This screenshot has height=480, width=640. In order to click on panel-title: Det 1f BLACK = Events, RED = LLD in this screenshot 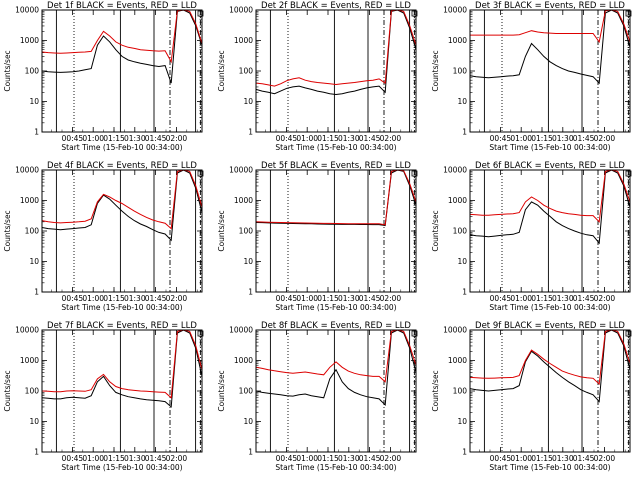, I will do `click(122, 6)`.